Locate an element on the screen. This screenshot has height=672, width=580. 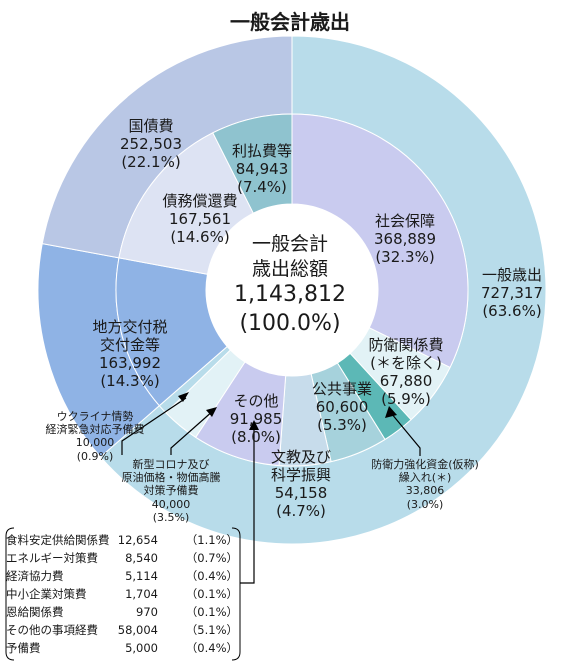
breakdown-percent: （5.1%） is located at coordinates (211, 630).